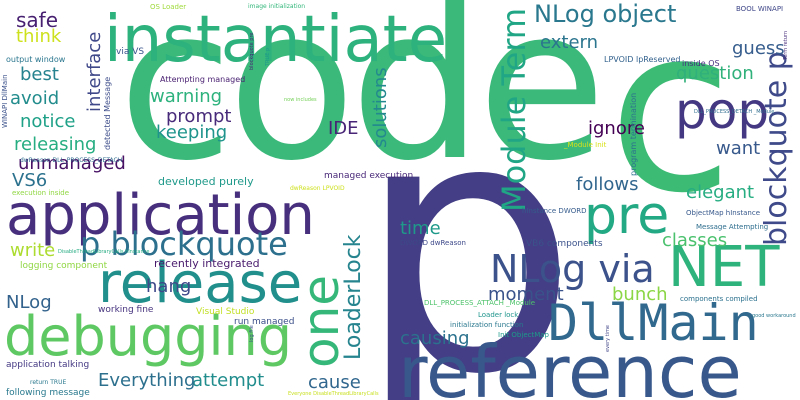 This screenshot has width=800, height=400. I want to click on word-elegant: elegant, so click(720, 192).